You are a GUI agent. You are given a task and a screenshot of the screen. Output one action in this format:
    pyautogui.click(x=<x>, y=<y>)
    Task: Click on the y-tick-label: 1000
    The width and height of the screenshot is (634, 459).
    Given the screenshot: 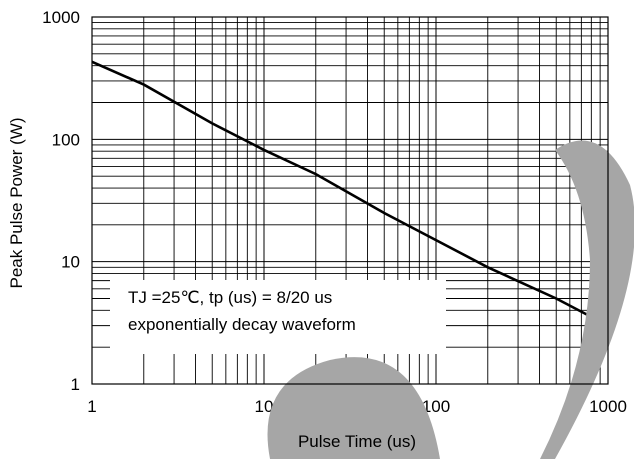 What is the action you would take?
    pyautogui.click(x=61, y=17)
    